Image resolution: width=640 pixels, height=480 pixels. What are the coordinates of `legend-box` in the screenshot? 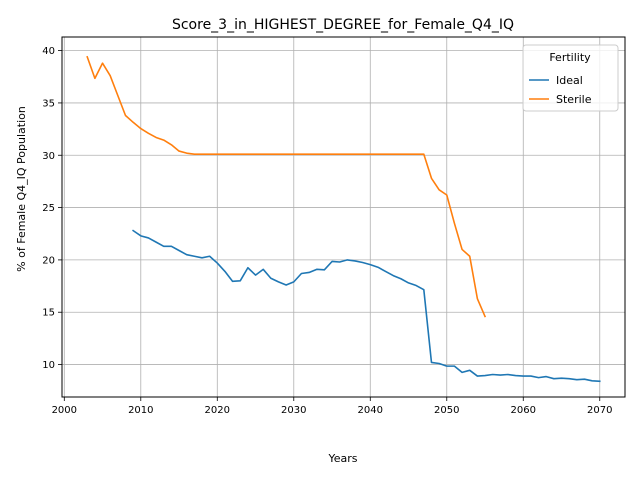 It's located at (570, 78).